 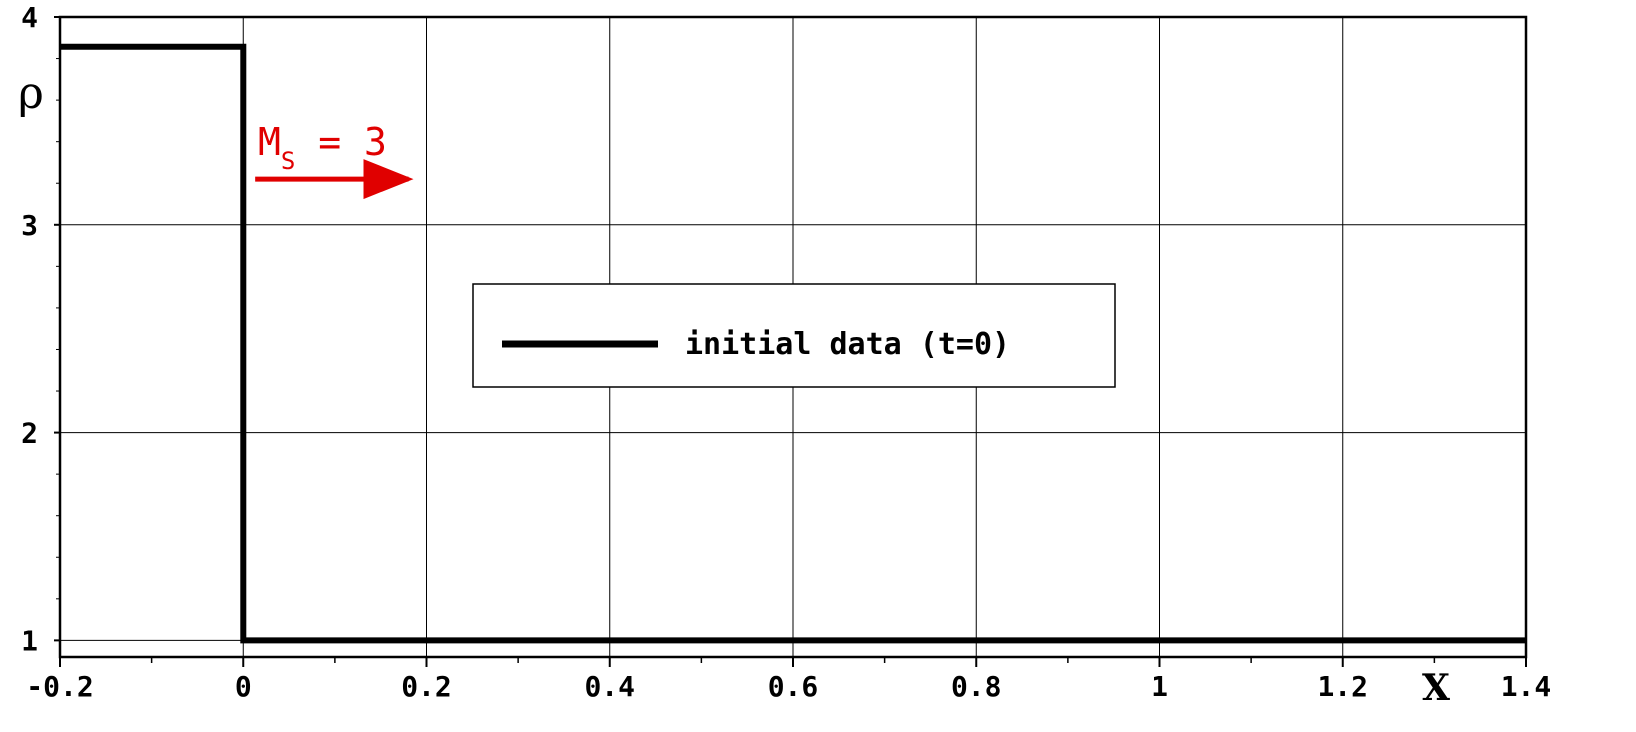 I want to click on x-tick-labels: -0.2 0 0.2 0.4 0.6 0.8 1 1.2 1.4, so click(x=788, y=686).